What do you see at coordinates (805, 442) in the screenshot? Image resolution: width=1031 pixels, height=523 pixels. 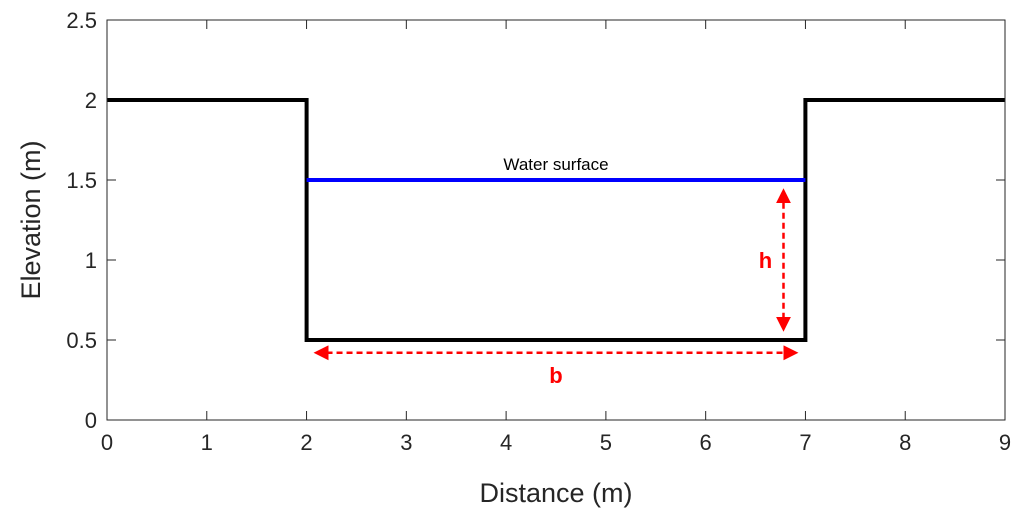 I see `x-tick-label: 7` at bounding box center [805, 442].